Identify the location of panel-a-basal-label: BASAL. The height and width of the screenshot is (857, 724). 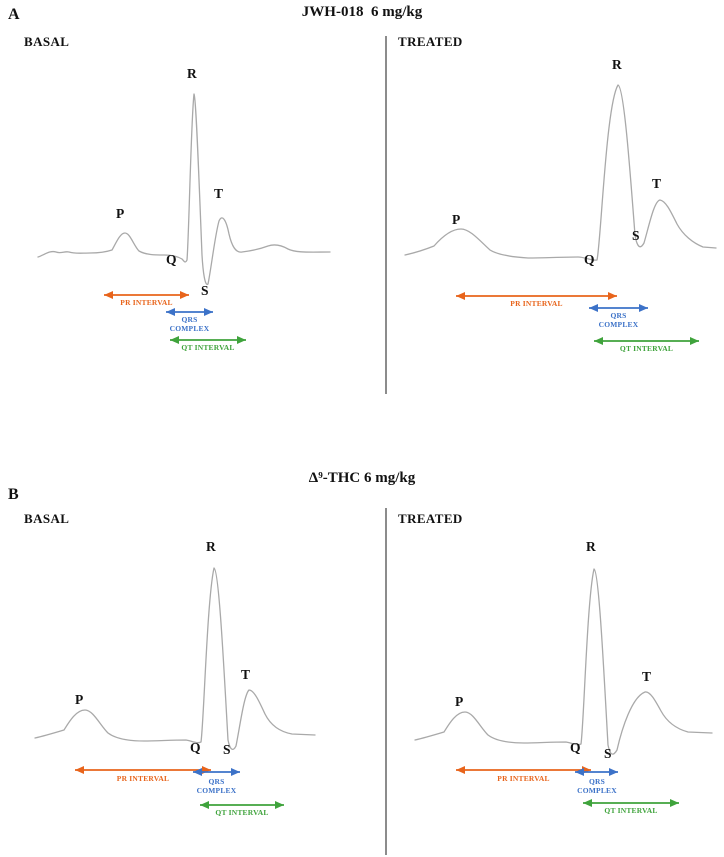
(47, 41).